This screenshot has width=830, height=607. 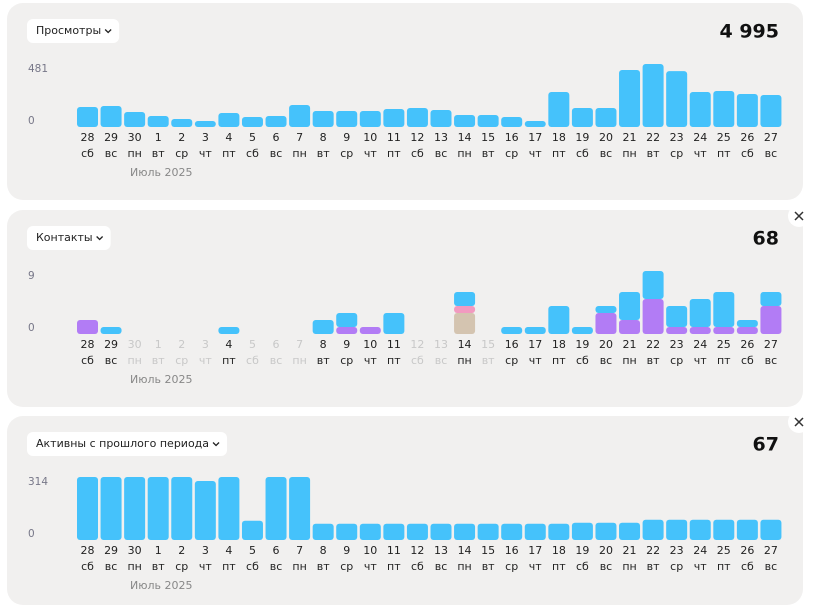 I want to click on x-tick-label: 7, so click(x=299, y=550).